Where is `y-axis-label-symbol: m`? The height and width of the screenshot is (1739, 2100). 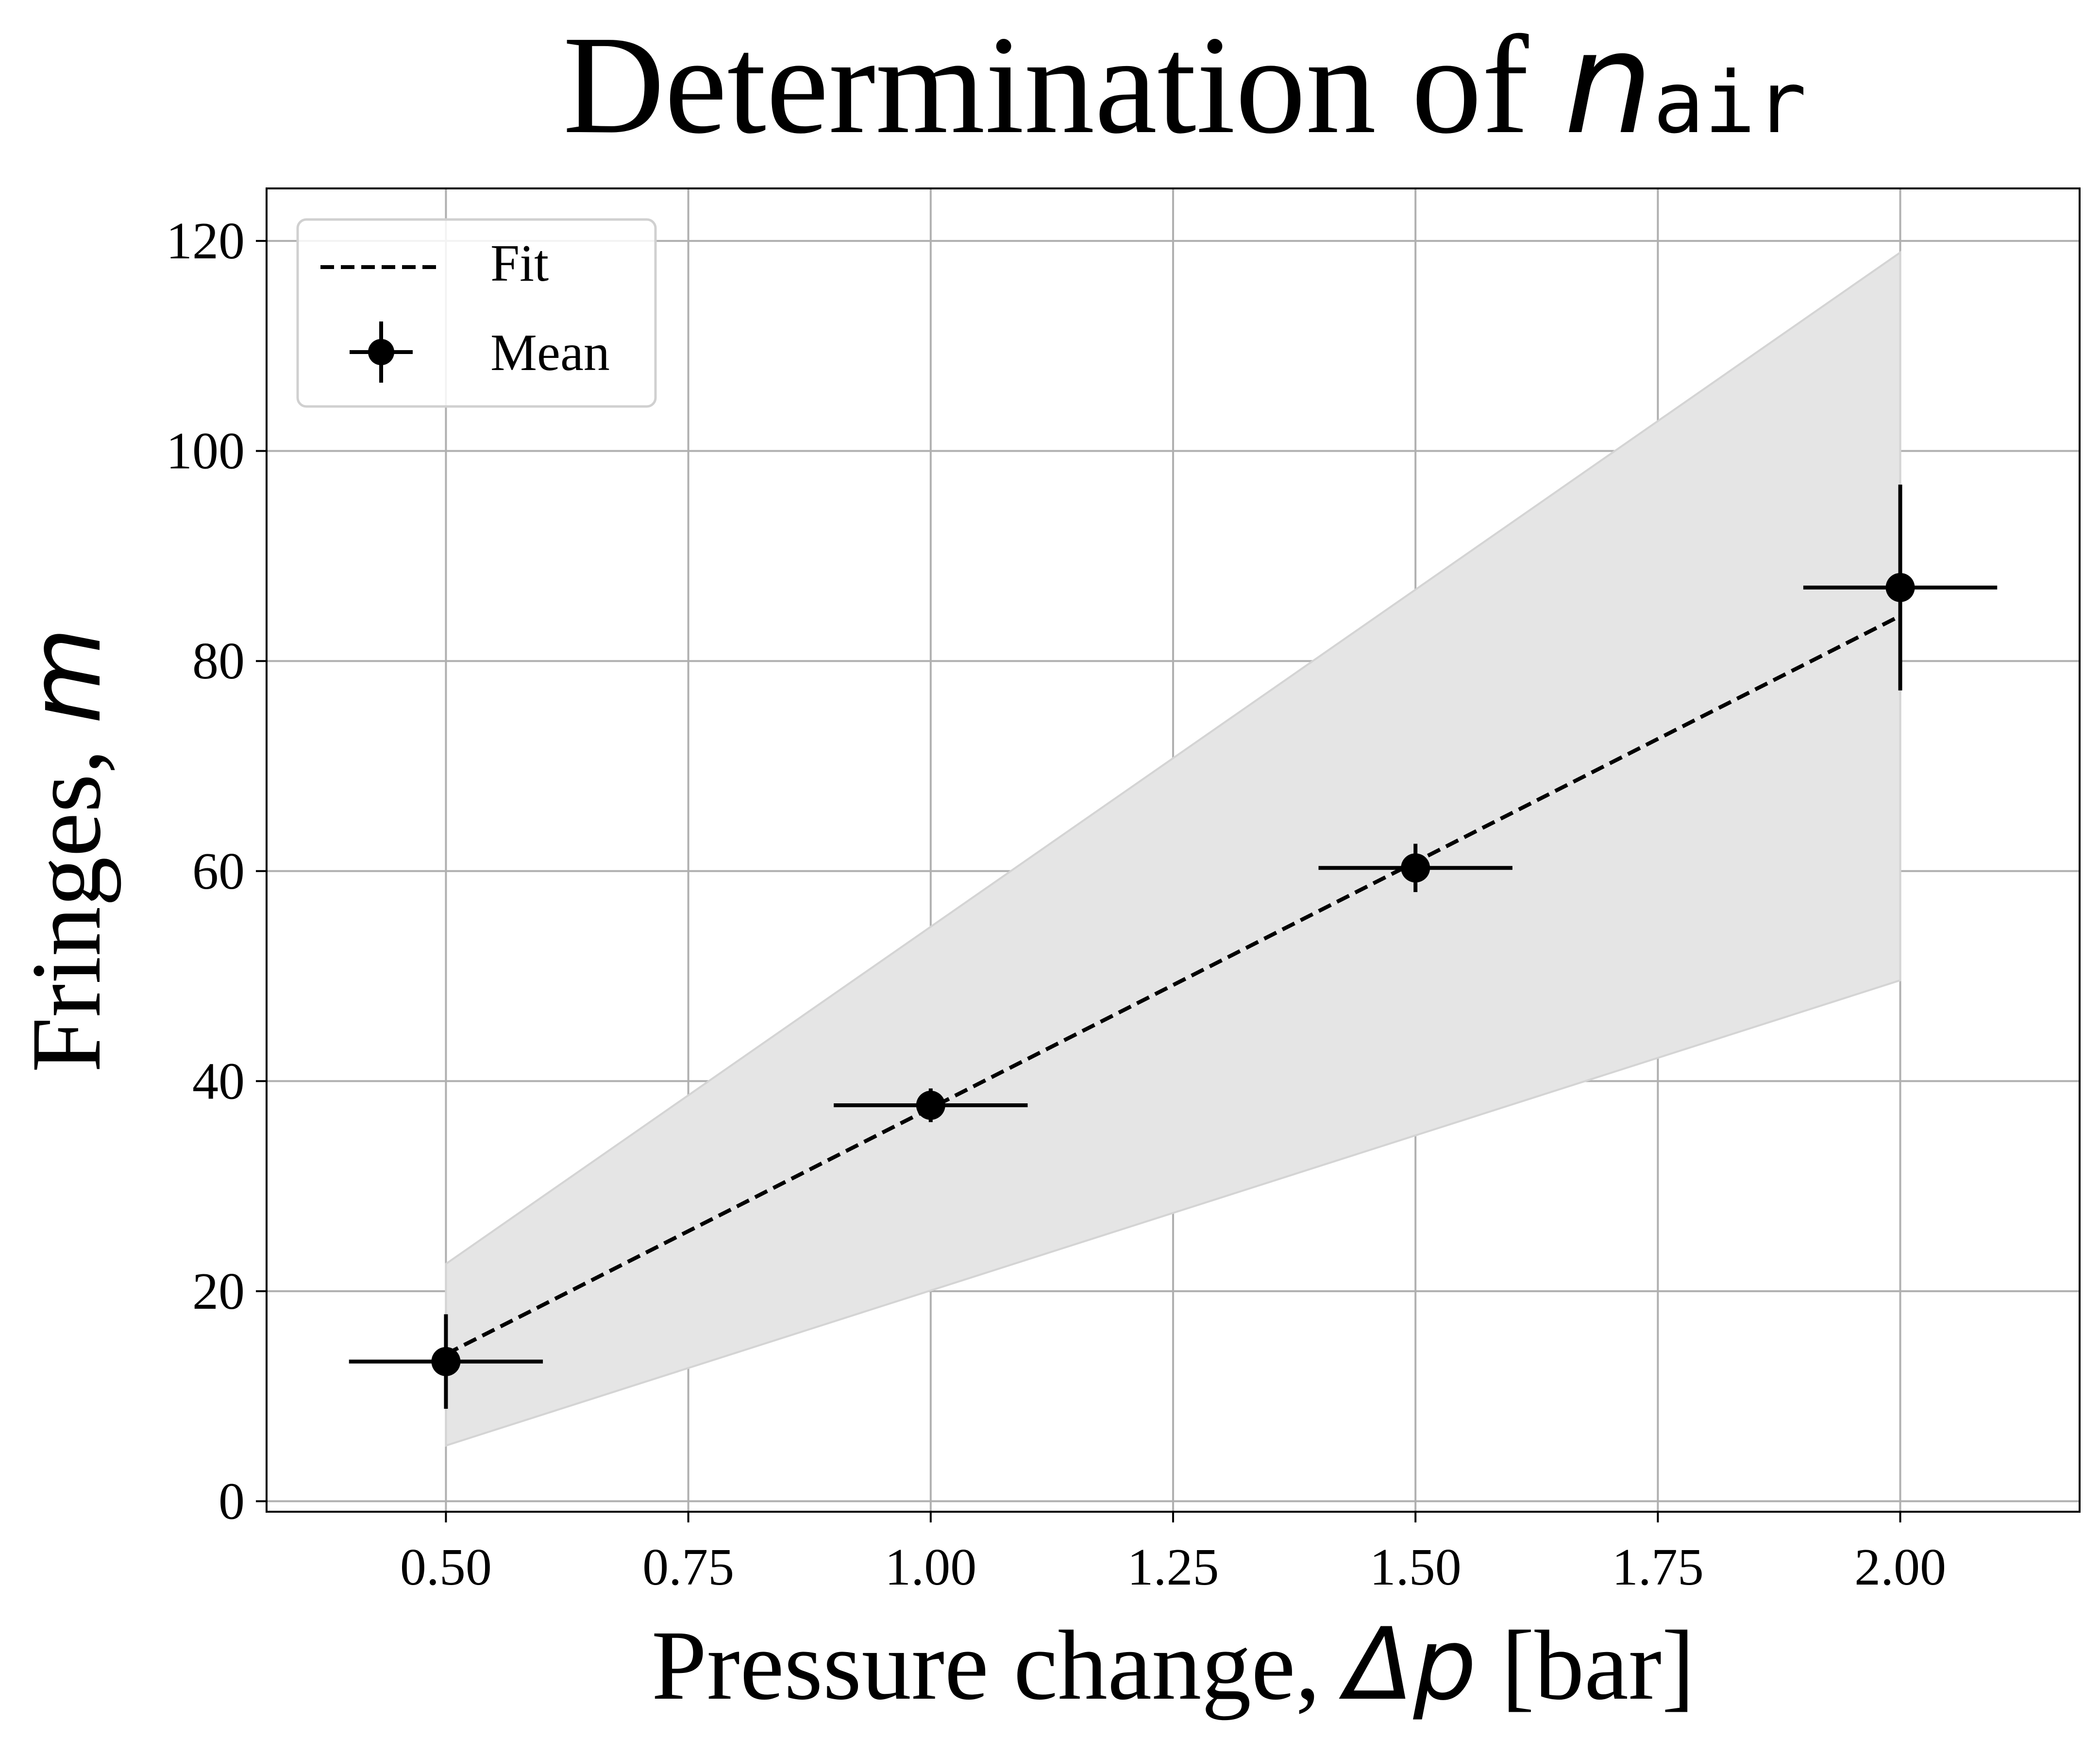
y-axis-label-symbol: m is located at coordinates (65, 675).